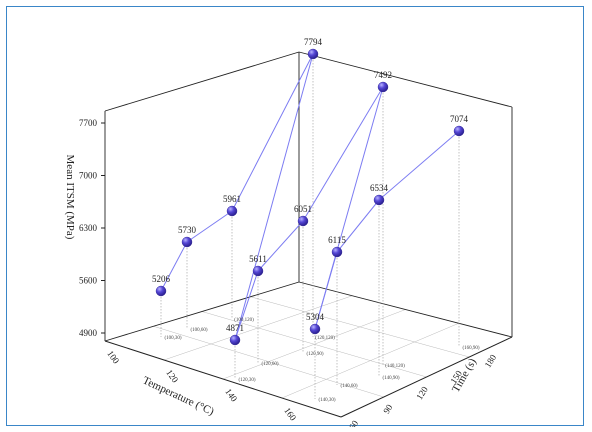 Image resolution: width=592 pixels, height=432 pixels. Describe the element at coordinates (470, 348) in the screenshot. I see `floor-coordinate-label: (160,90)` at that location.